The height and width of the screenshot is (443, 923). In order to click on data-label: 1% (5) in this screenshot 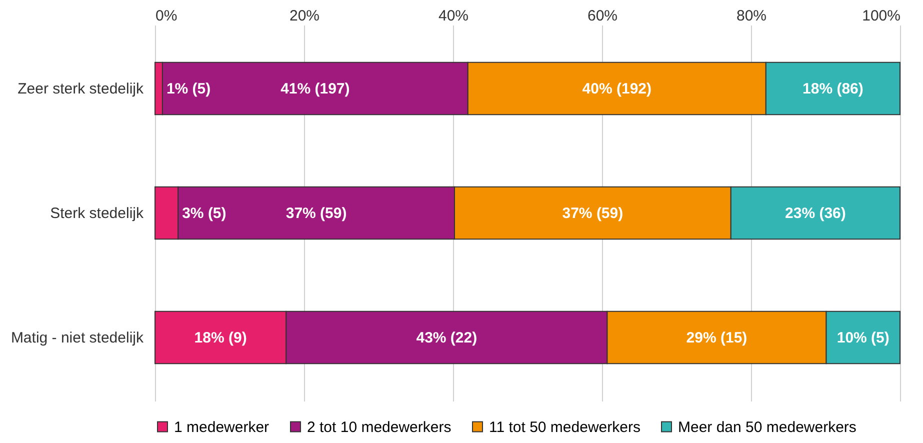, I will do `click(188, 89)`.